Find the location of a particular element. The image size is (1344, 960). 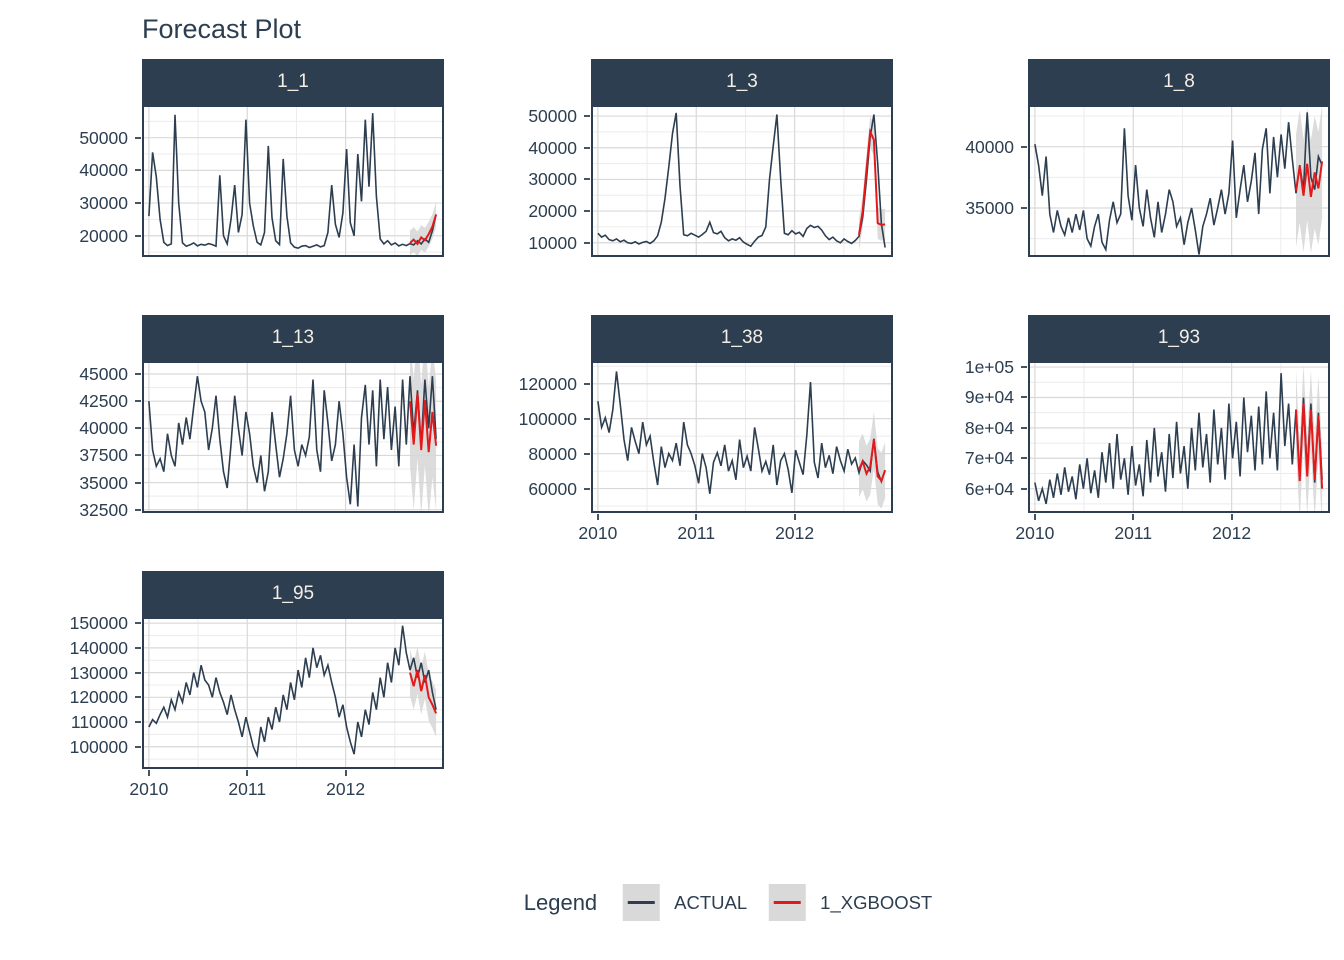

facet-strip-1_8: 1_8 is located at coordinates (1179, 82).